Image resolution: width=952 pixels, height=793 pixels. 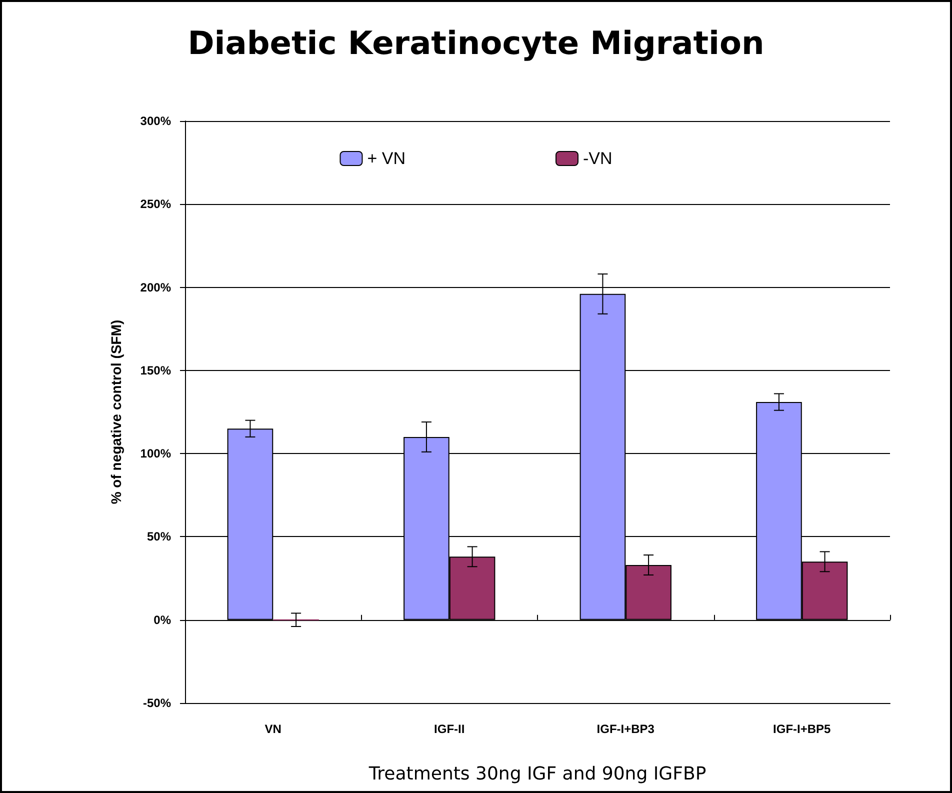 What do you see at coordinates (273, 729) in the screenshot?
I see `x-tick-label: VN` at bounding box center [273, 729].